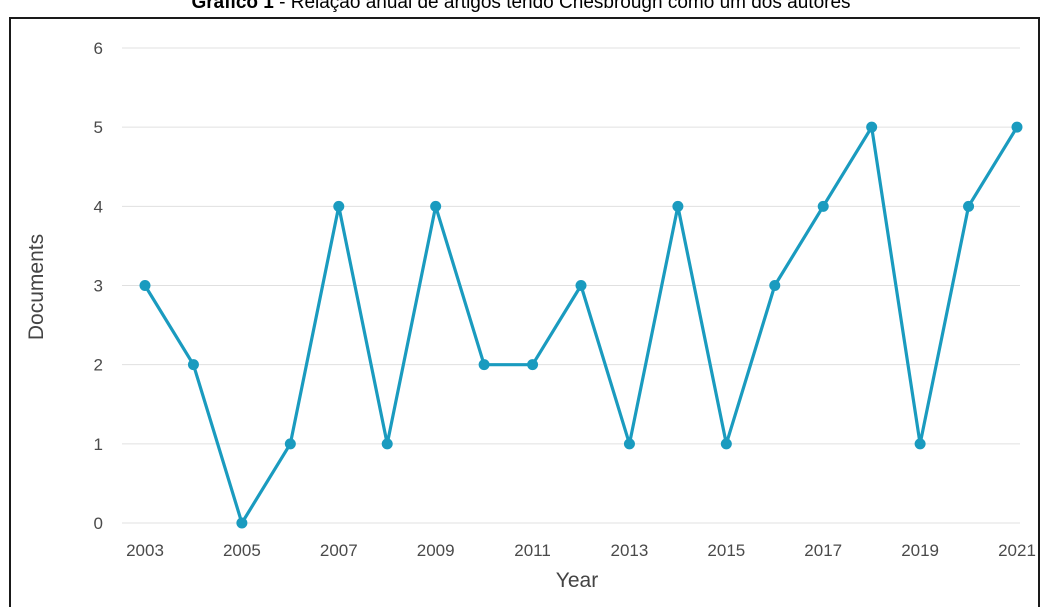 The image size is (1042, 607). I want to click on x-tick-label: 2013, so click(630, 550).